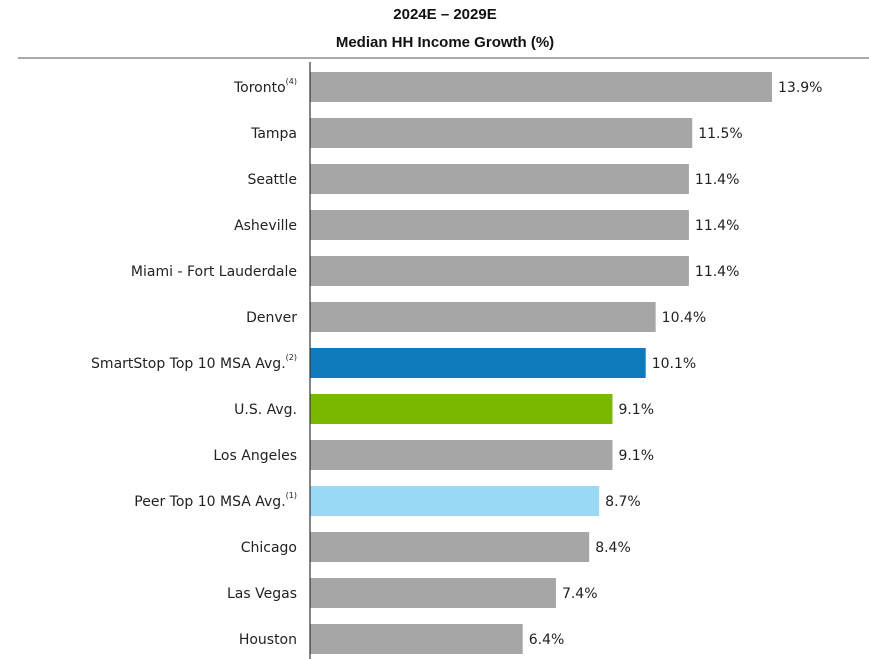 This screenshot has height=659, width=869. I want to click on value-label: 7.4%, so click(580, 594).